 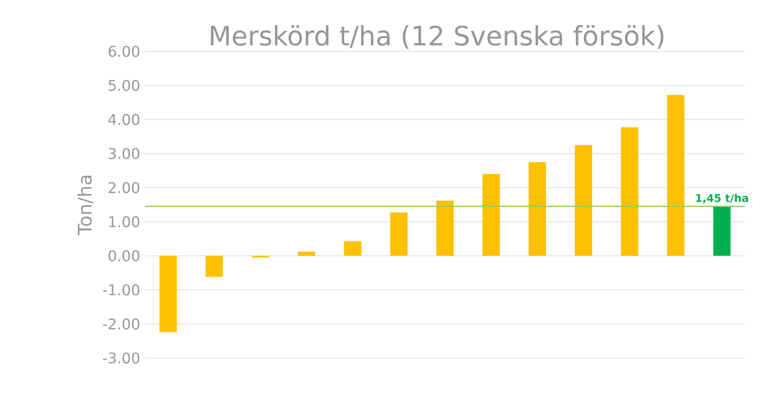 What do you see at coordinates (121, 358) in the screenshot?
I see `y-tick-label: -3.00` at bounding box center [121, 358].